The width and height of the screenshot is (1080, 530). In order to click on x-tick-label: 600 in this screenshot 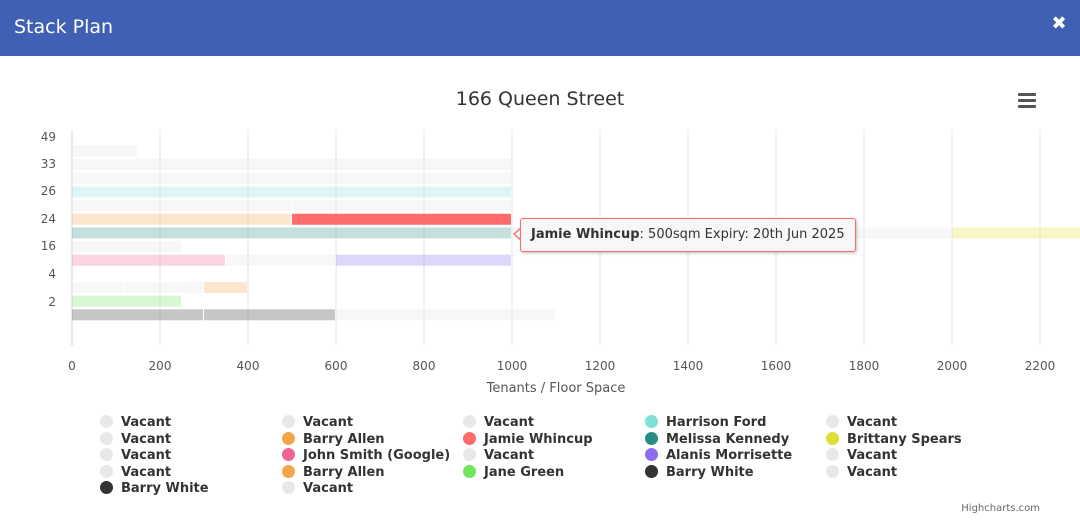, I will do `click(336, 366)`.